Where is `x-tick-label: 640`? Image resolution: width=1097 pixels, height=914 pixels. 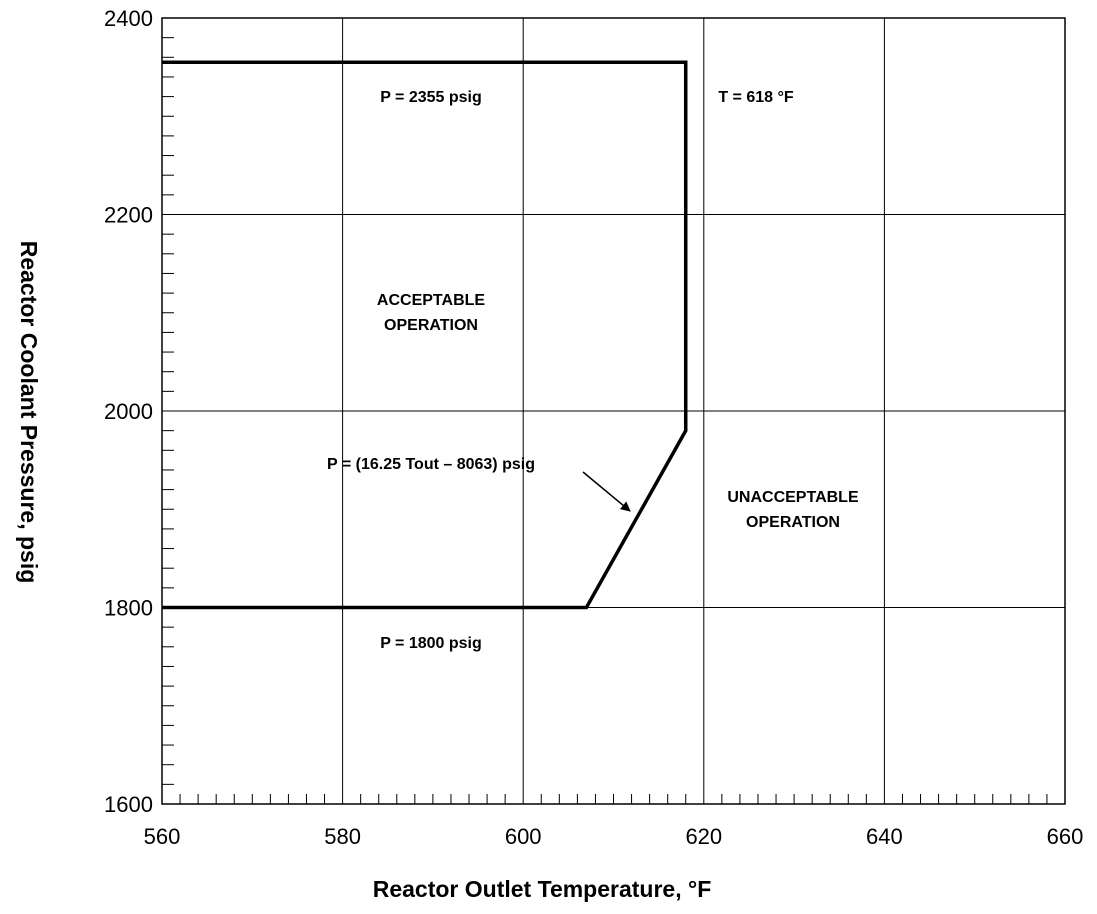
x-tick-label: 640 is located at coordinates (884, 836).